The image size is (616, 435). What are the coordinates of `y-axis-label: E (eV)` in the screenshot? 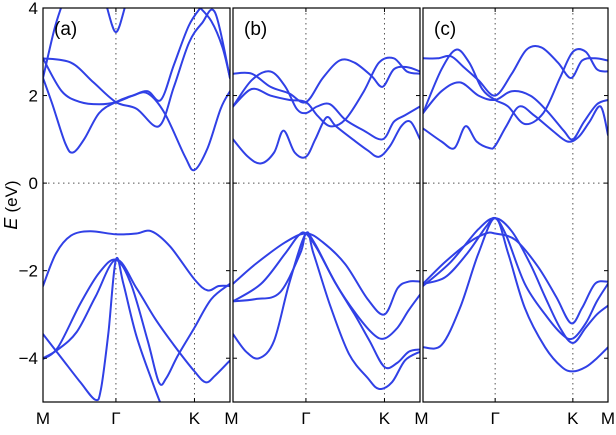 It's located at (11, 204).